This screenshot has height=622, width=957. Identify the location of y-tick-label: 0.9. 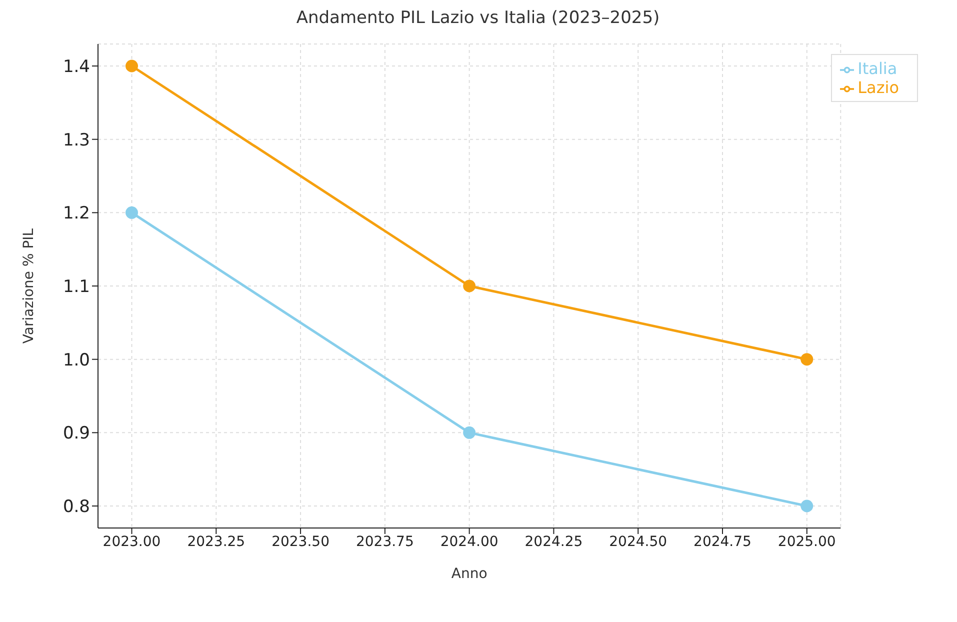
(76, 434).